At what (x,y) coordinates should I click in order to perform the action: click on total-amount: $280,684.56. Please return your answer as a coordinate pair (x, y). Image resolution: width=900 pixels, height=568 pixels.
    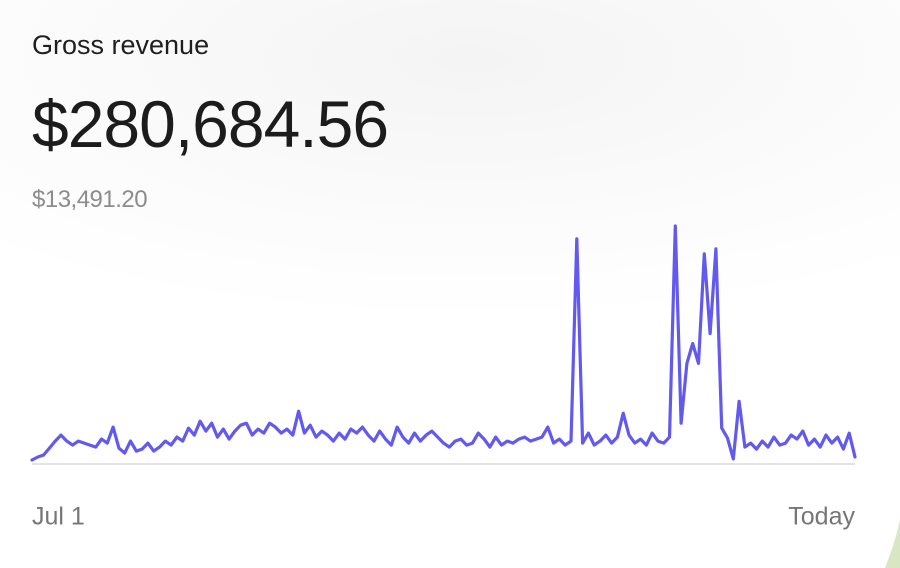
    Looking at the image, I should click on (210, 124).